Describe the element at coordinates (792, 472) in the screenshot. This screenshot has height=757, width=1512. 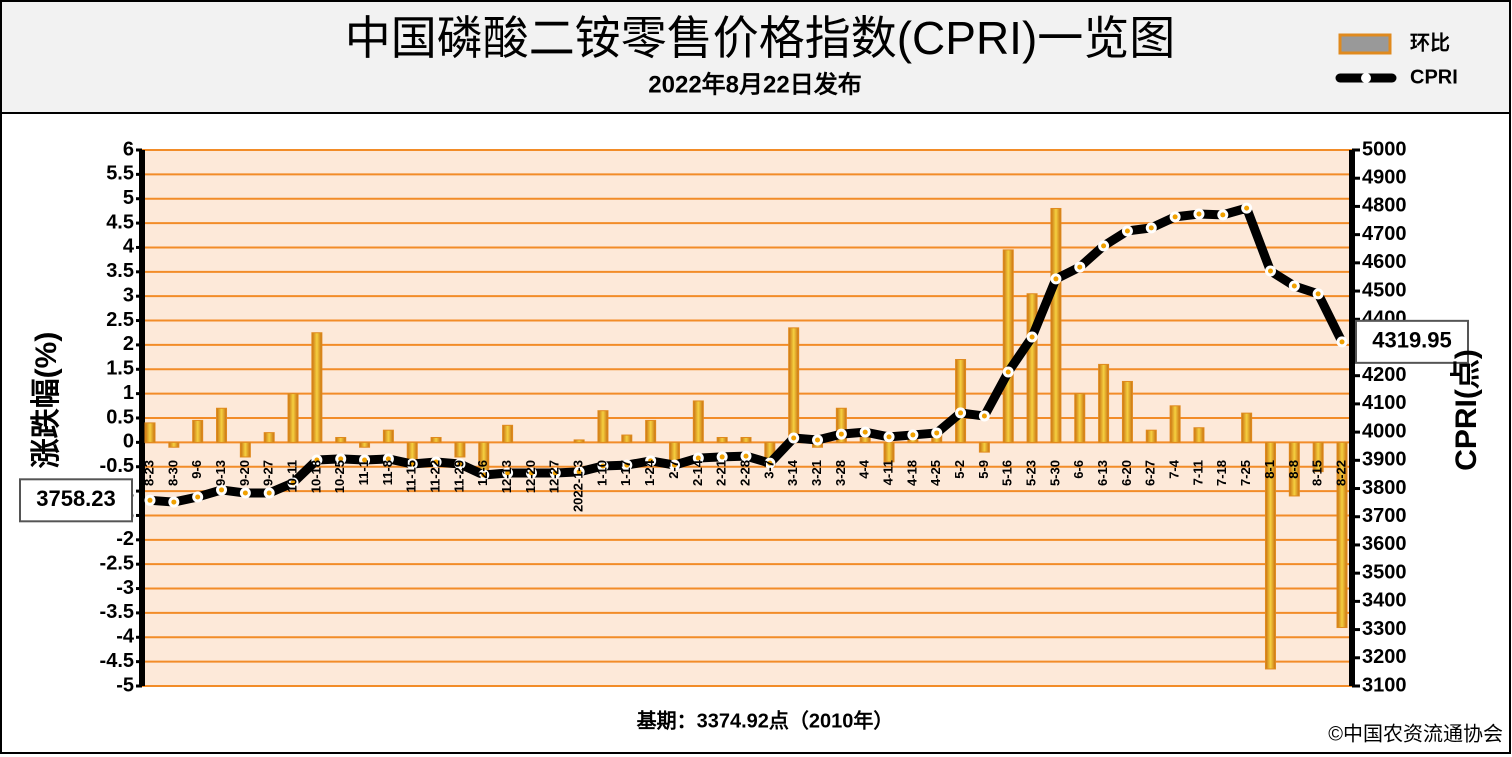
I see `x-tick-label: 3-14` at that location.